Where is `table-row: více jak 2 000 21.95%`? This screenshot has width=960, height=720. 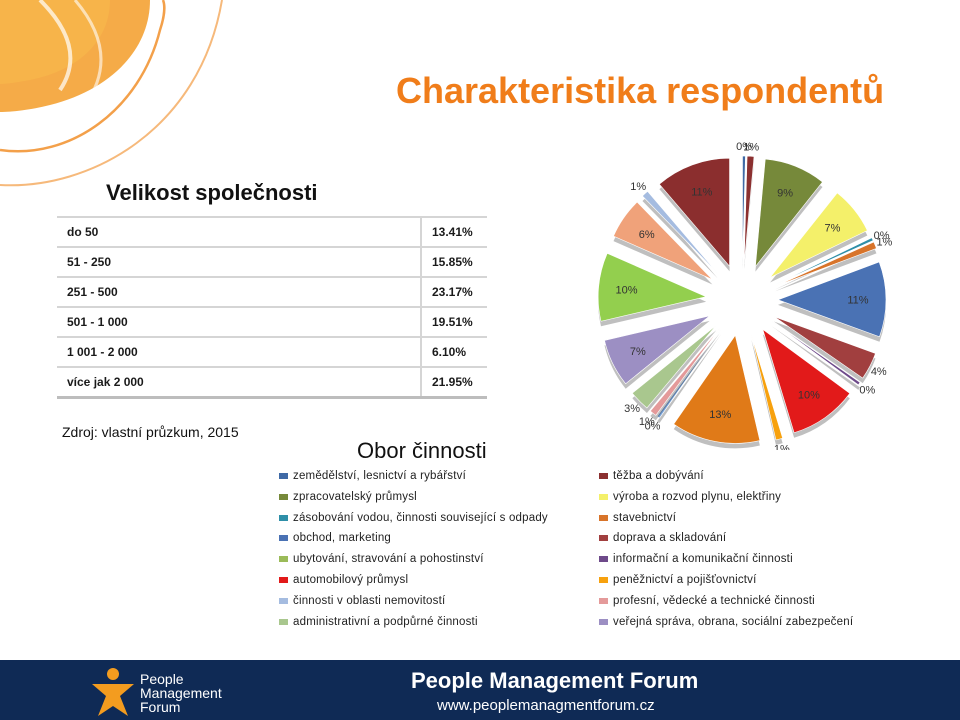 table-row: více jak 2 000 21.95% is located at coordinates (272, 383).